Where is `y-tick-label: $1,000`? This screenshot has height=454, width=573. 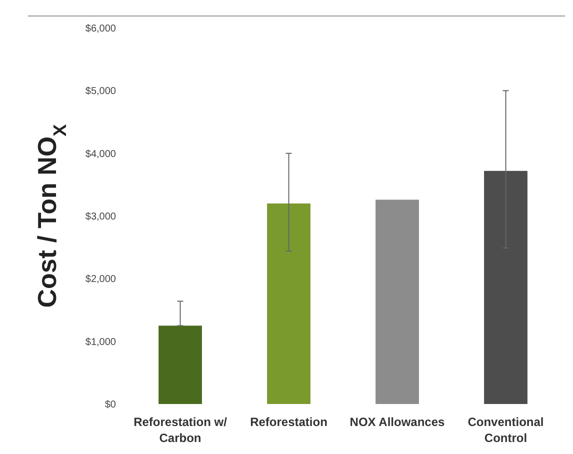 y-tick-label: $1,000 is located at coordinates (100, 342).